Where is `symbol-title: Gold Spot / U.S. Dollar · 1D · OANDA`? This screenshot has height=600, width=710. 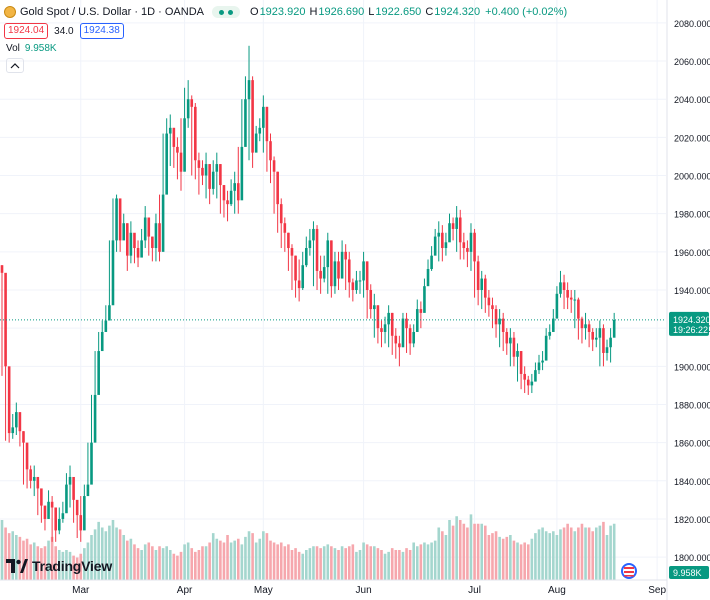
symbol-title: Gold Spot / U.S. Dollar · 1D · OANDA is located at coordinates (112, 12).